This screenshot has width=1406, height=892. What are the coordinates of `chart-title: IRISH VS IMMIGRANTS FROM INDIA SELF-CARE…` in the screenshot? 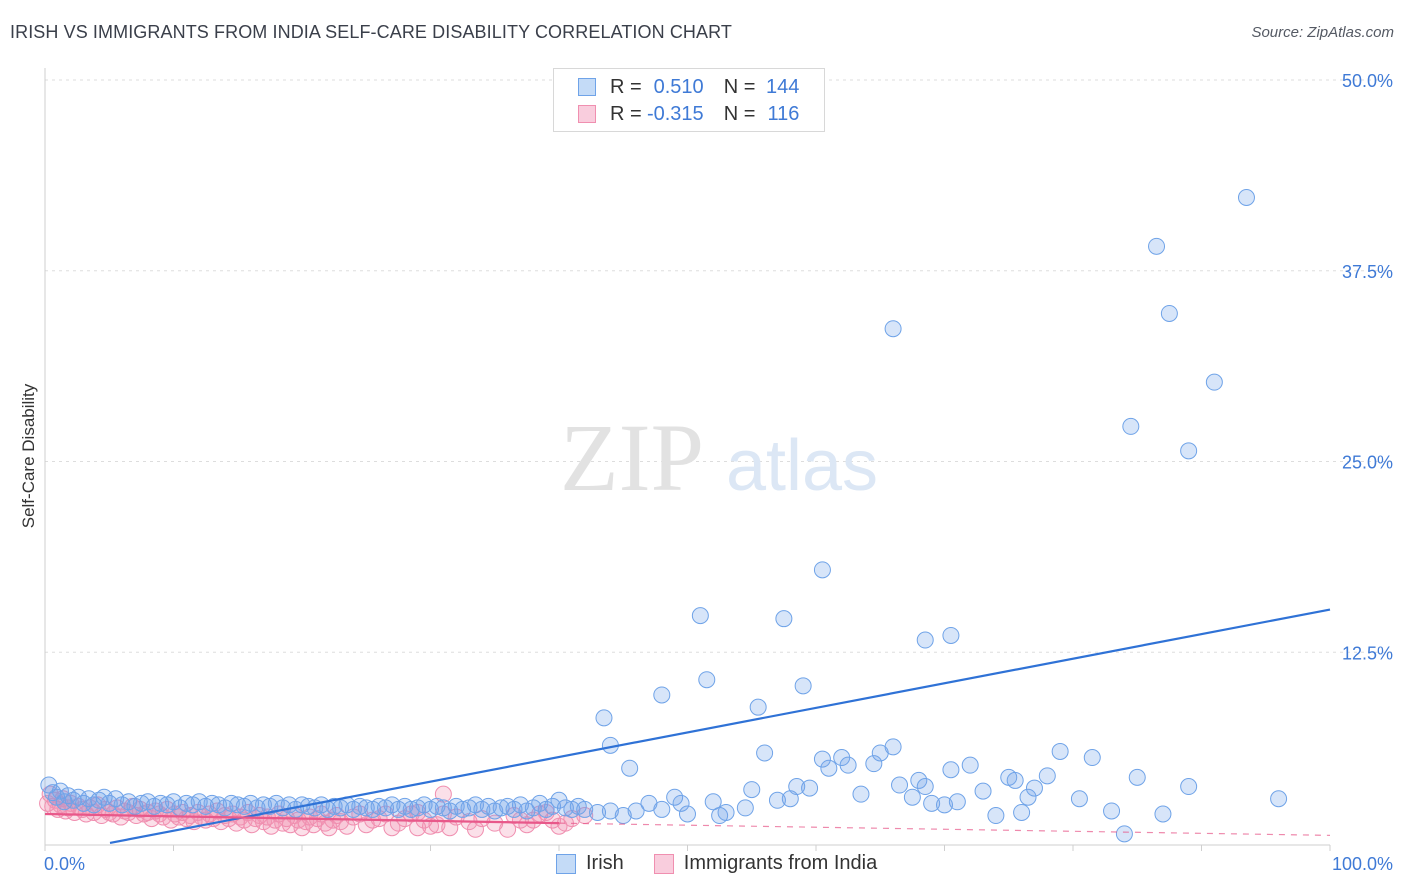 It's located at (371, 32).